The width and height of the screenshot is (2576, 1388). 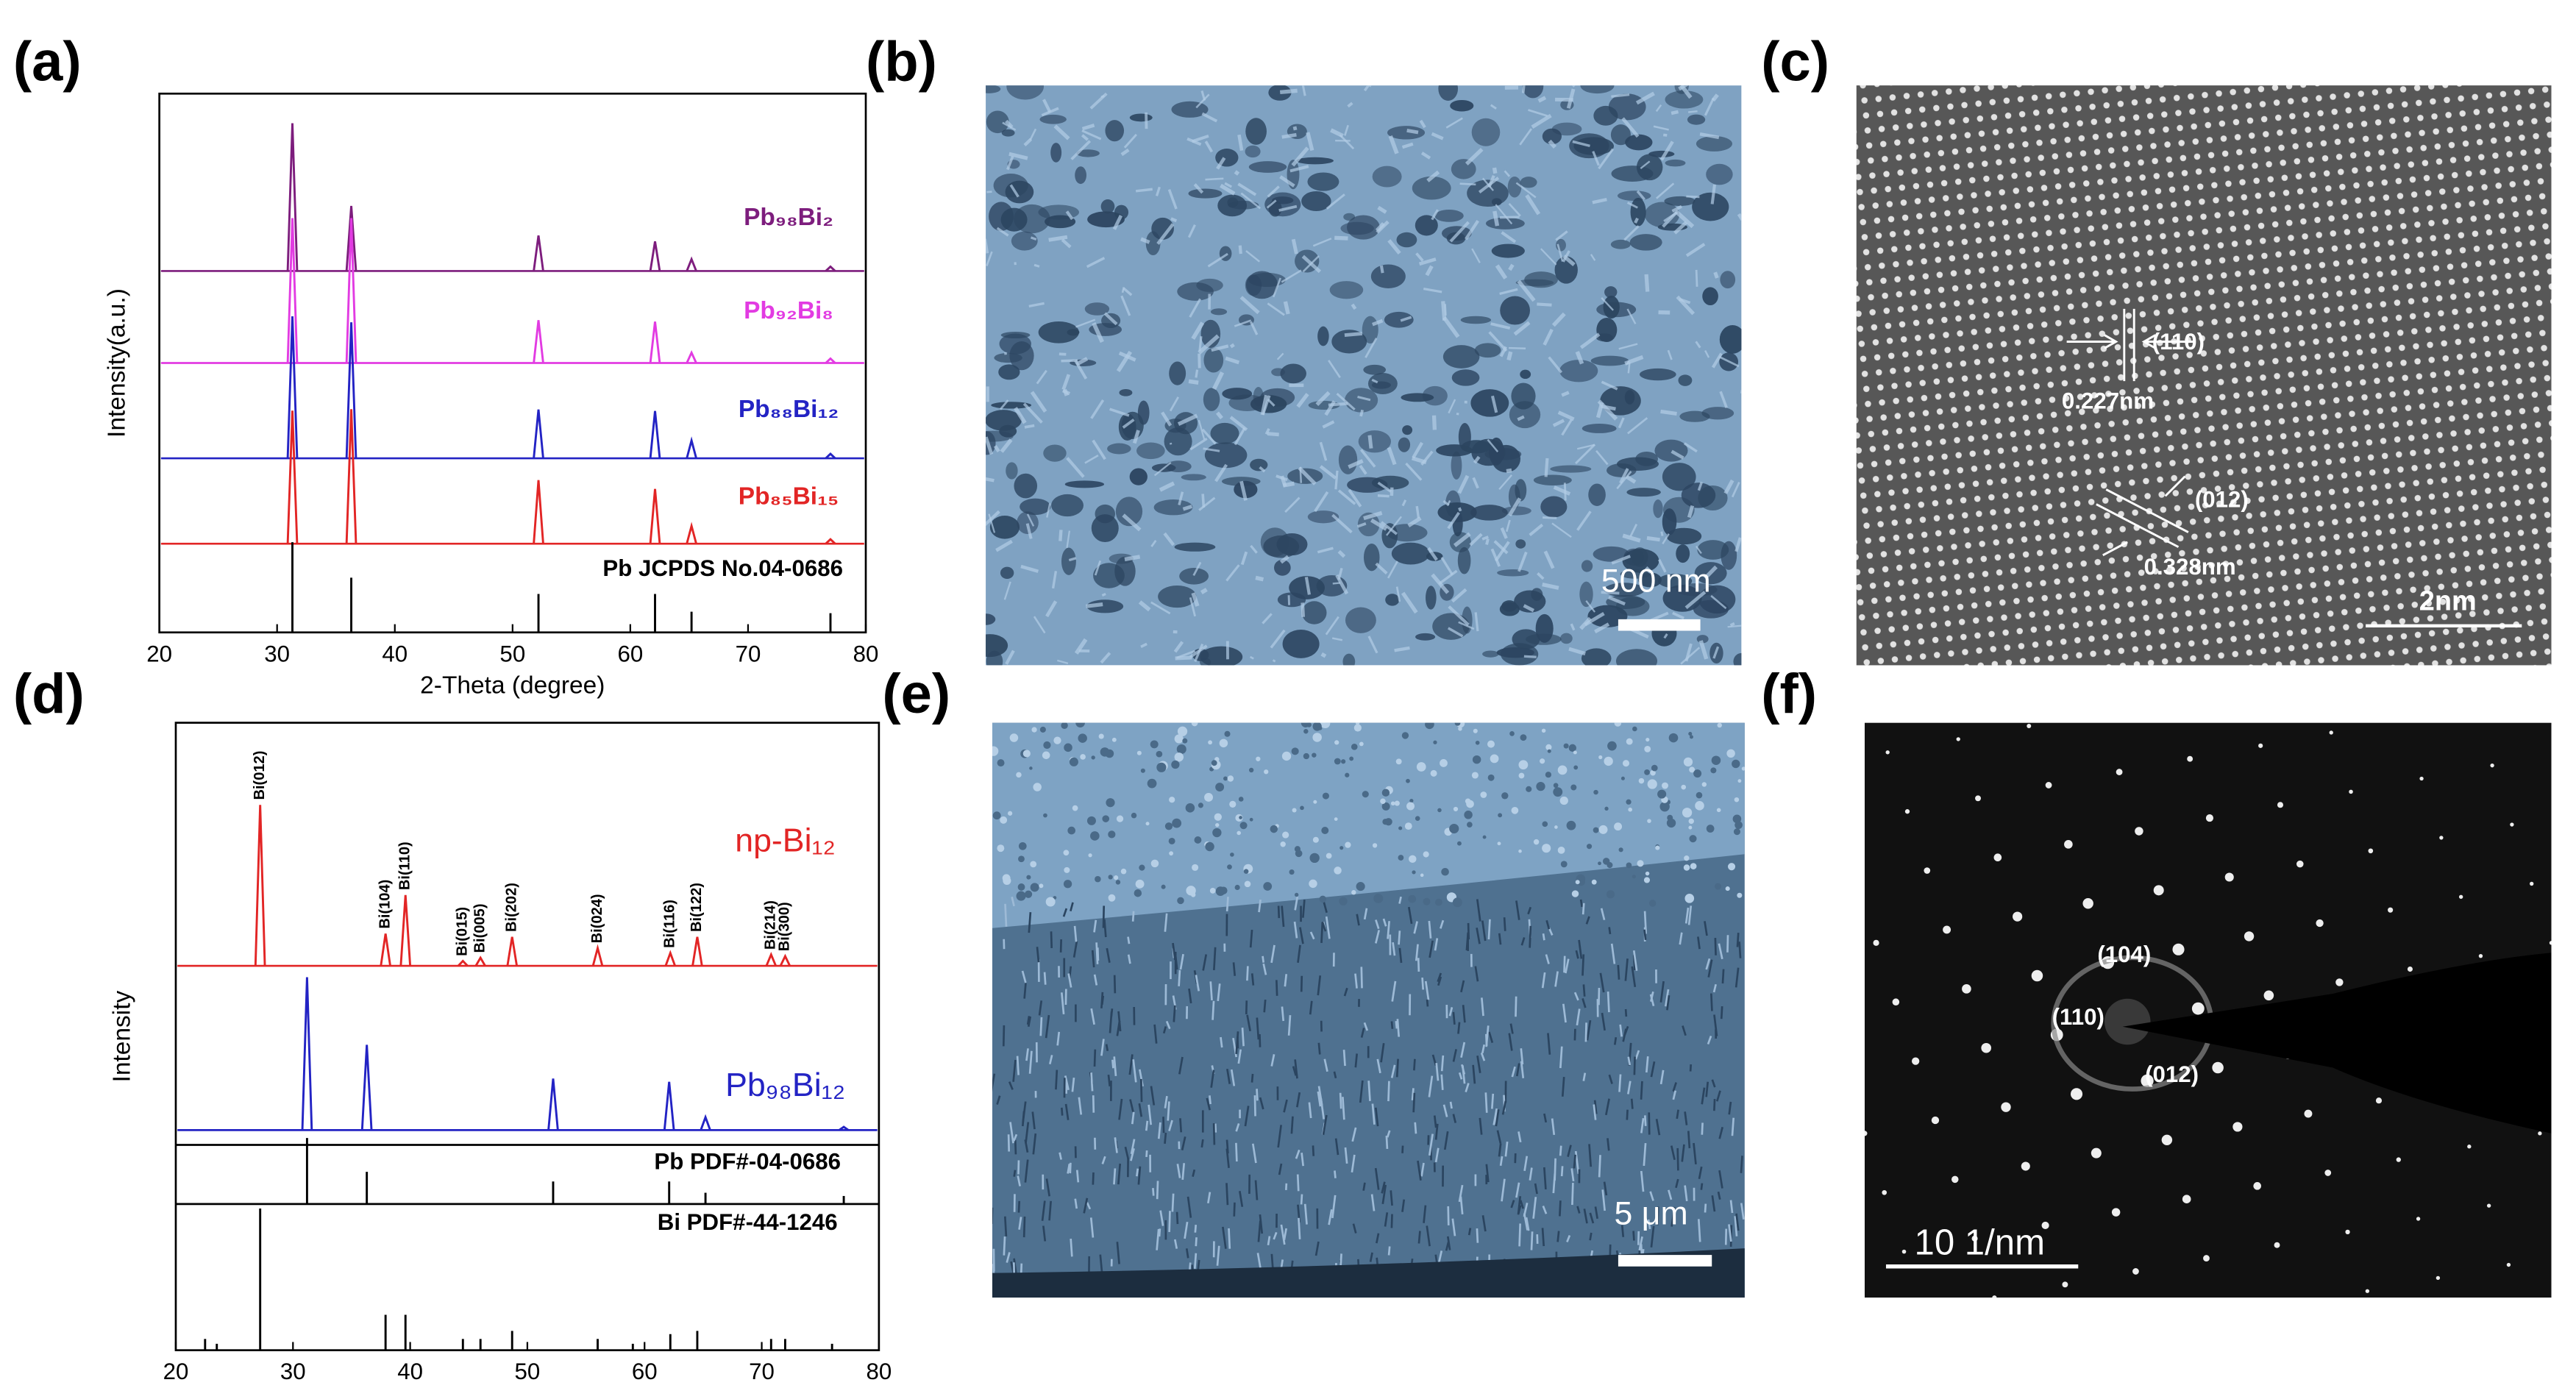 I want to click on panel-label: (a), so click(x=47, y=61).